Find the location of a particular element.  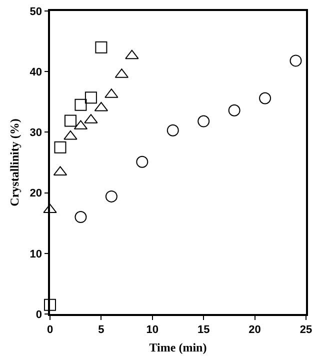

y-tick-label: 50 is located at coordinates (36, 12).